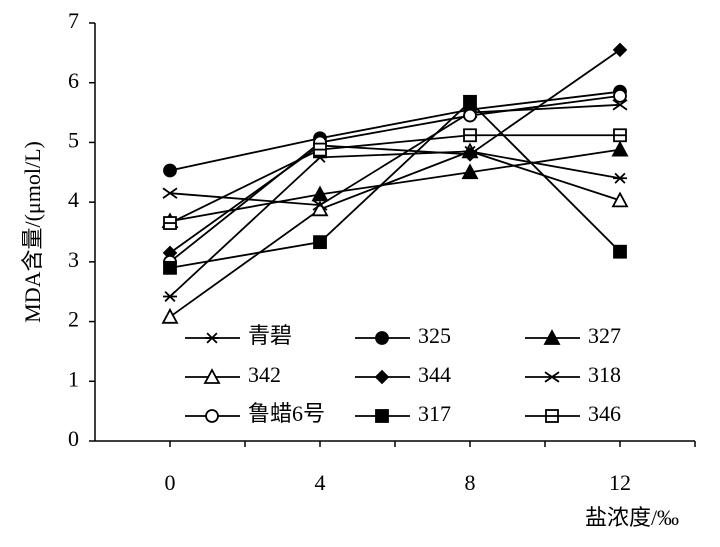 This screenshot has width=720, height=547. What do you see at coordinates (73, 259) in the screenshot?
I see `y-tick-label: 3` at bounding box center [73, 259].